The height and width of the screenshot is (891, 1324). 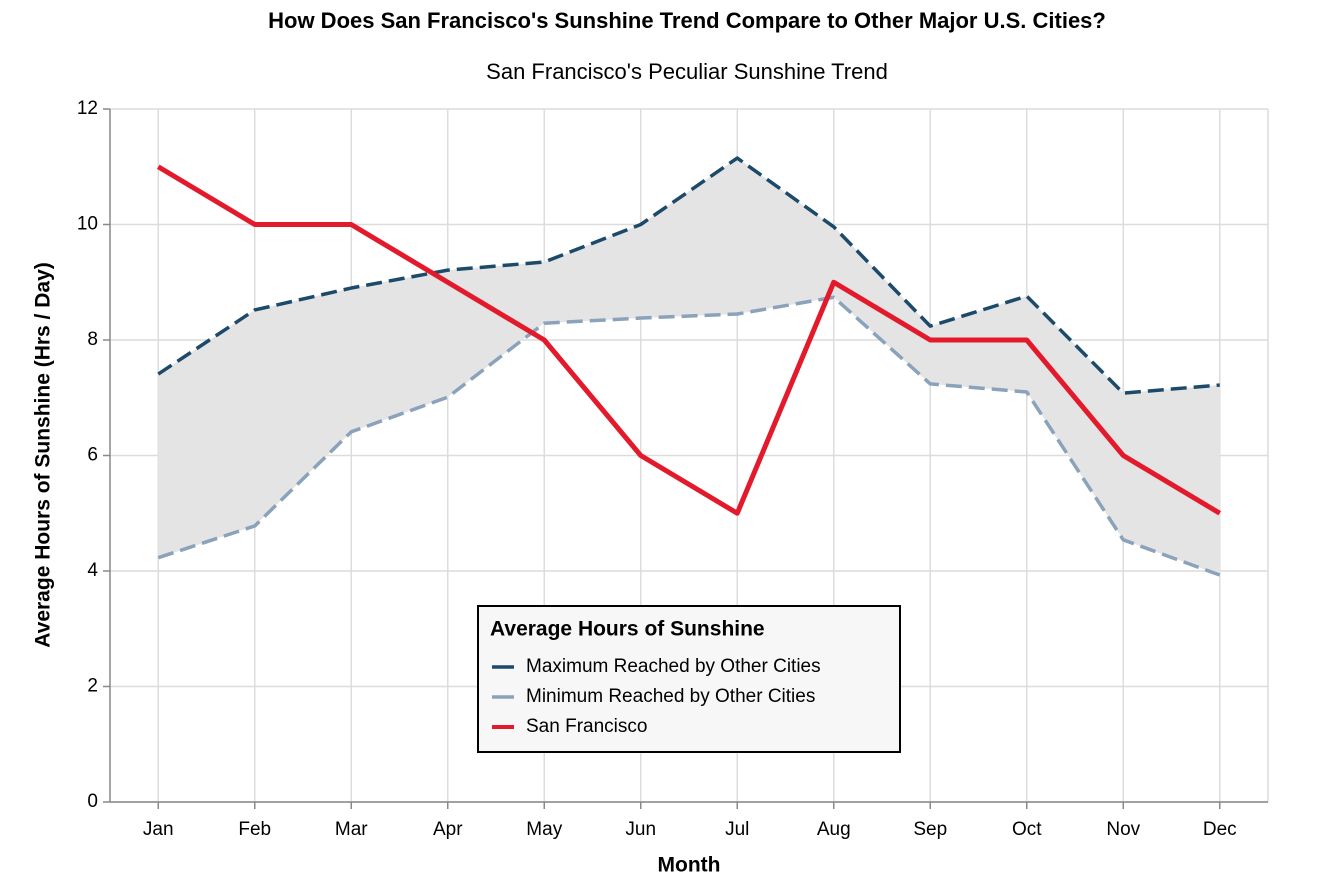 I want to click on x-tick-label: Feb, so click(x=254, y=829).